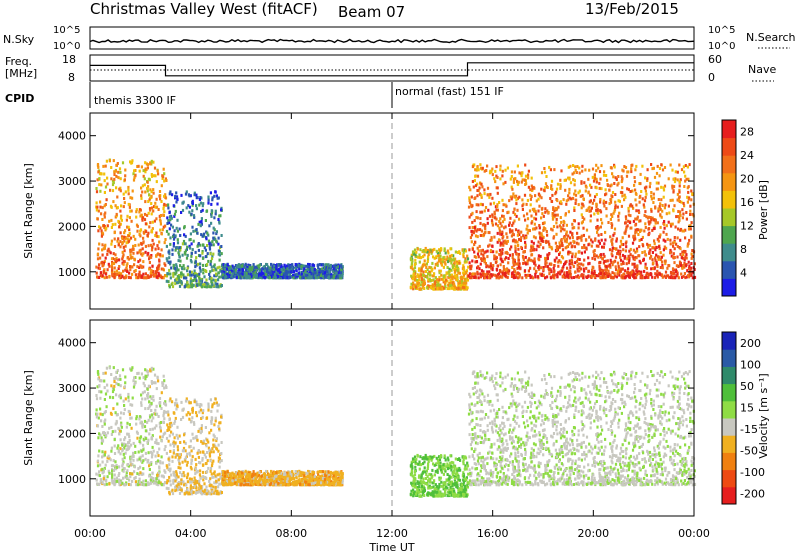 The width and height of the screenshot is (800, 554). What do you see at coordinates (72, 136) in the screenshot?
I see `y-tick-label: 4000` at bounding box center [72, 136].